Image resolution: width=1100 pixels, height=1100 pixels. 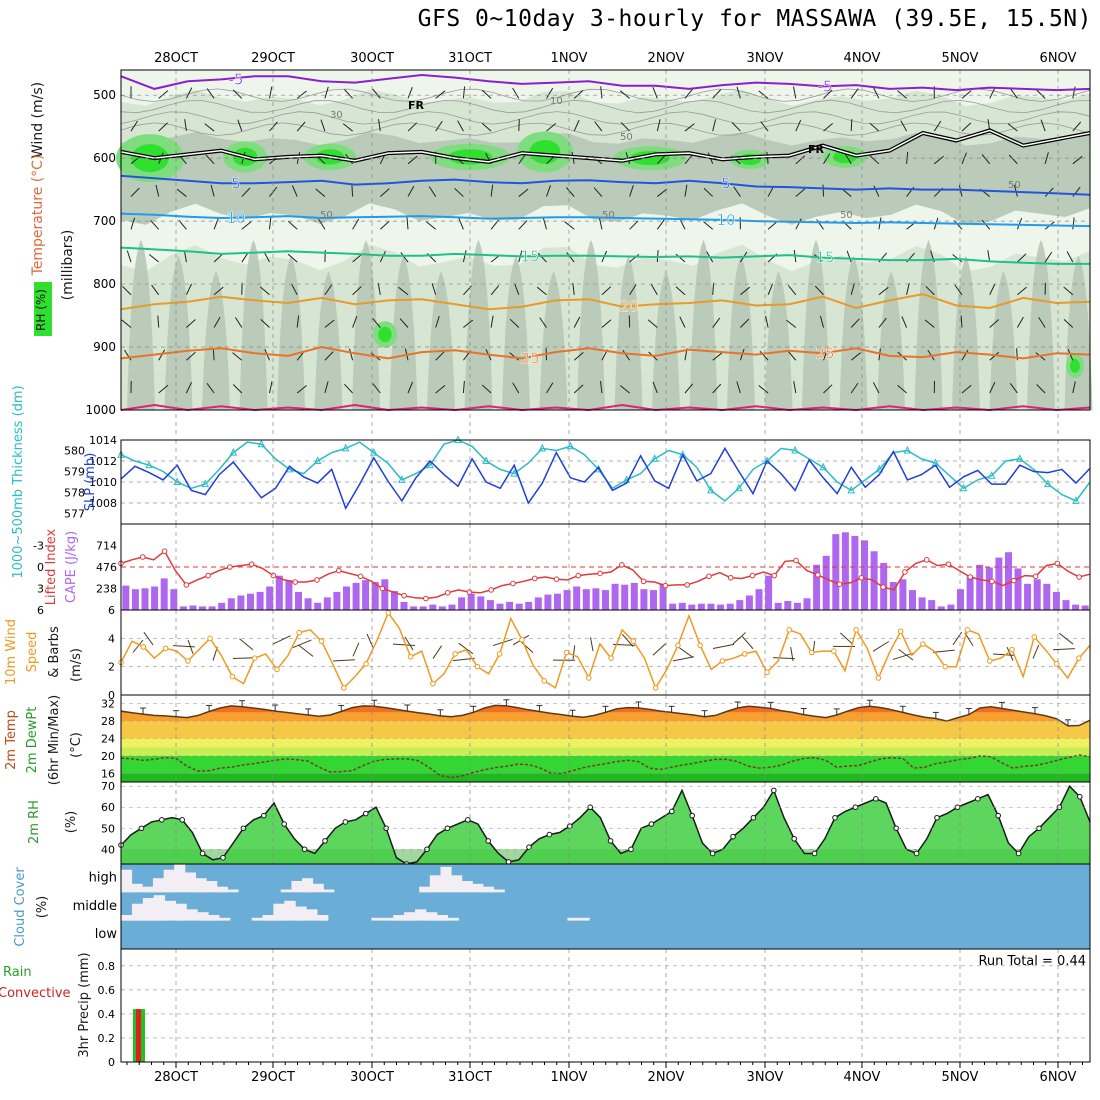 What do you see at coordinates (765, 1077) in the screenshot?
I see `bottom-date-label: 3NOV` at bounding box center [765, 1077].